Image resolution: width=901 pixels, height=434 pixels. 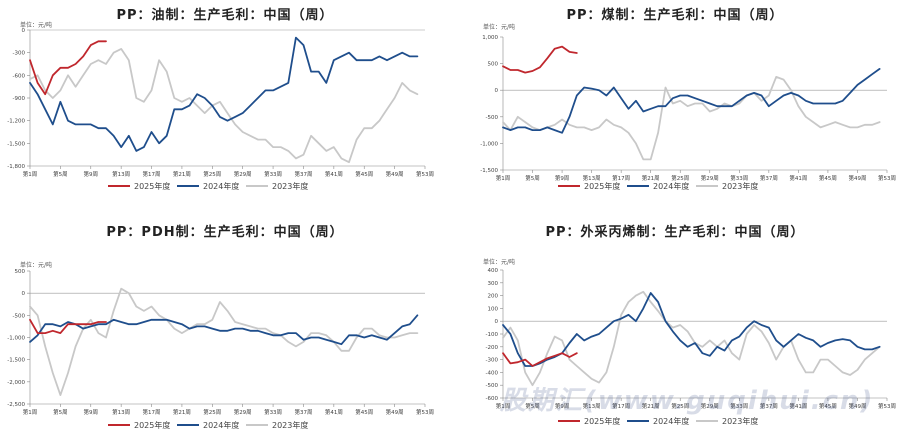 I want to click on y-tick-label: -900, so click(x=19, y=99).